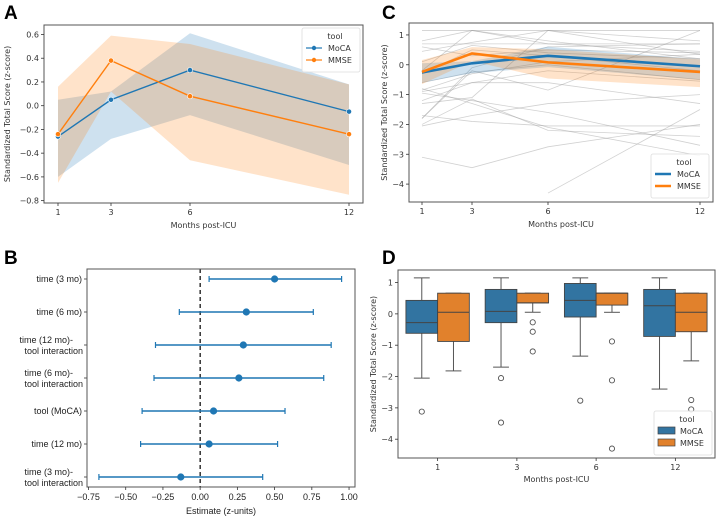 This screenshot has width=720, height=521. Describe the element at coordinates (32, 106) in the screenshot. I see `y-tick-label: 0.0` at that location.